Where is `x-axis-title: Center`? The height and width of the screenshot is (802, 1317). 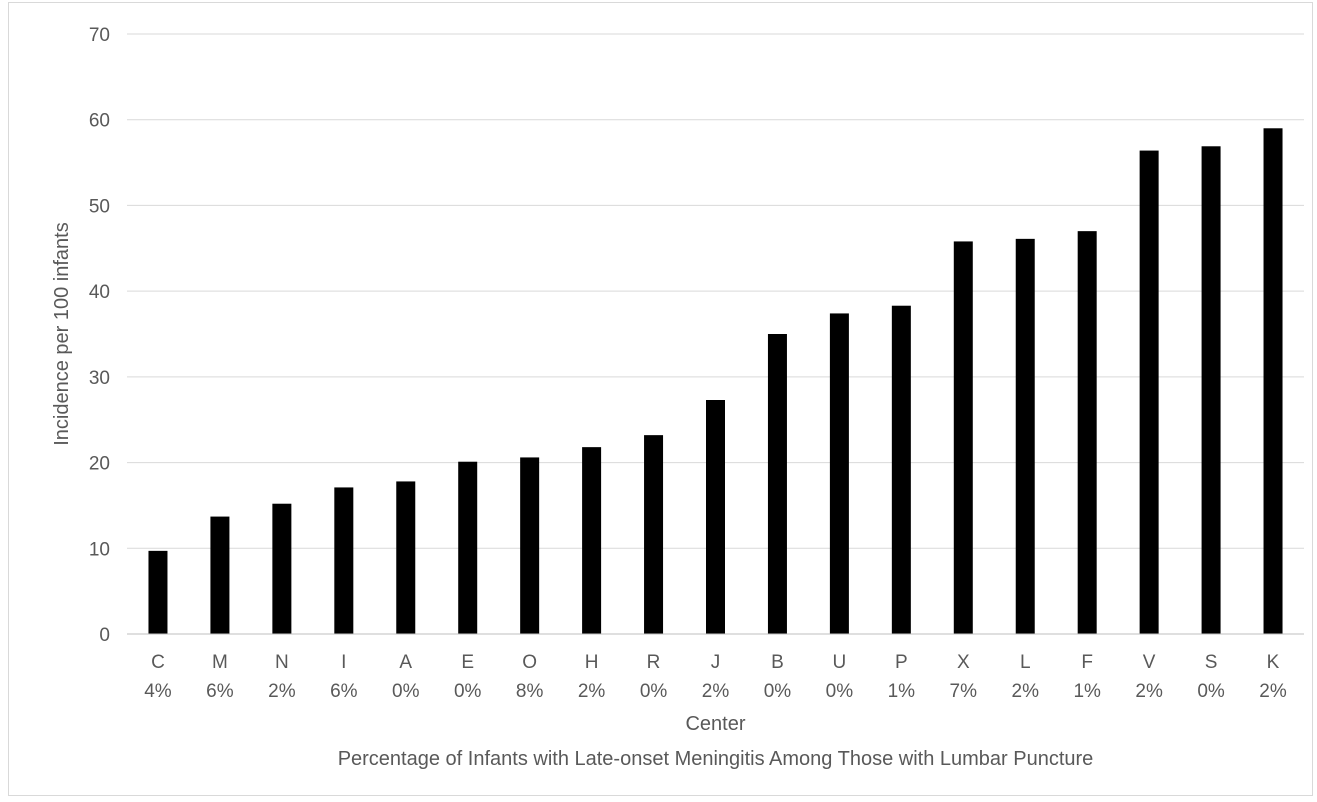 x-axis-title: Center is located at coordinates (715, 724).